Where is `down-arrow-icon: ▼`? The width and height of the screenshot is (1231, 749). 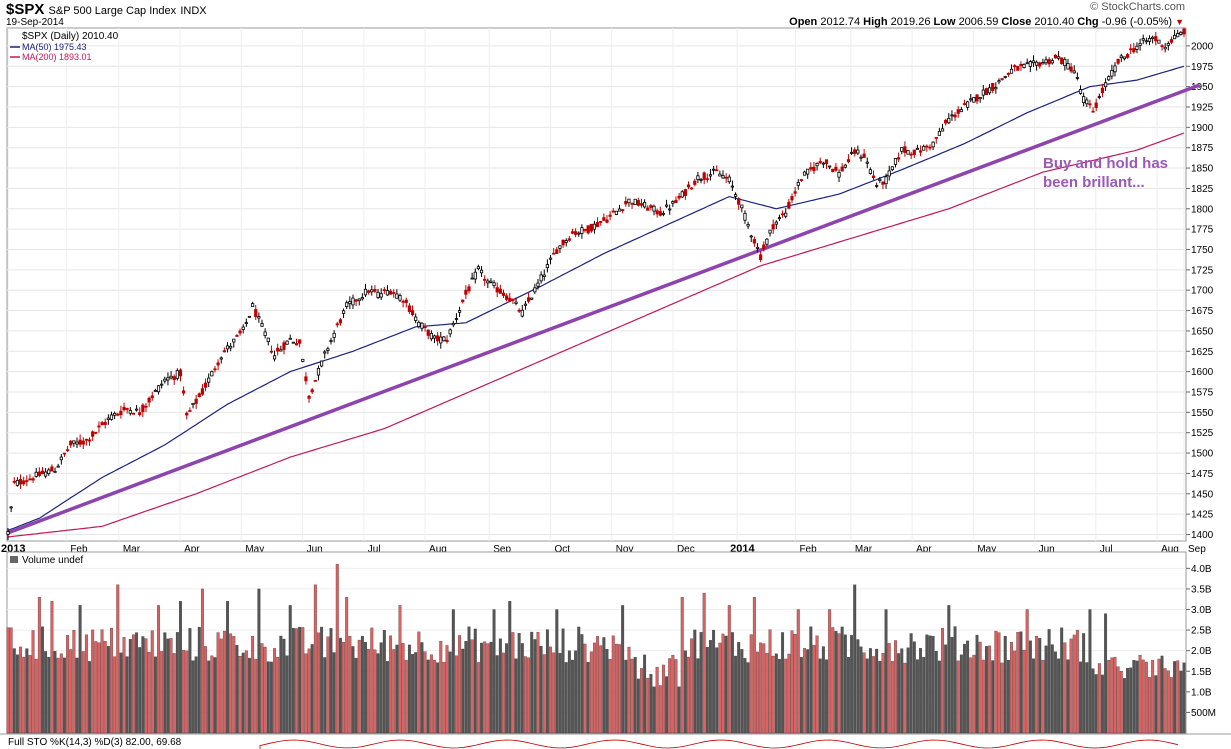 down-arrow-icon: ▼ is located at coordinates (1179, 22).